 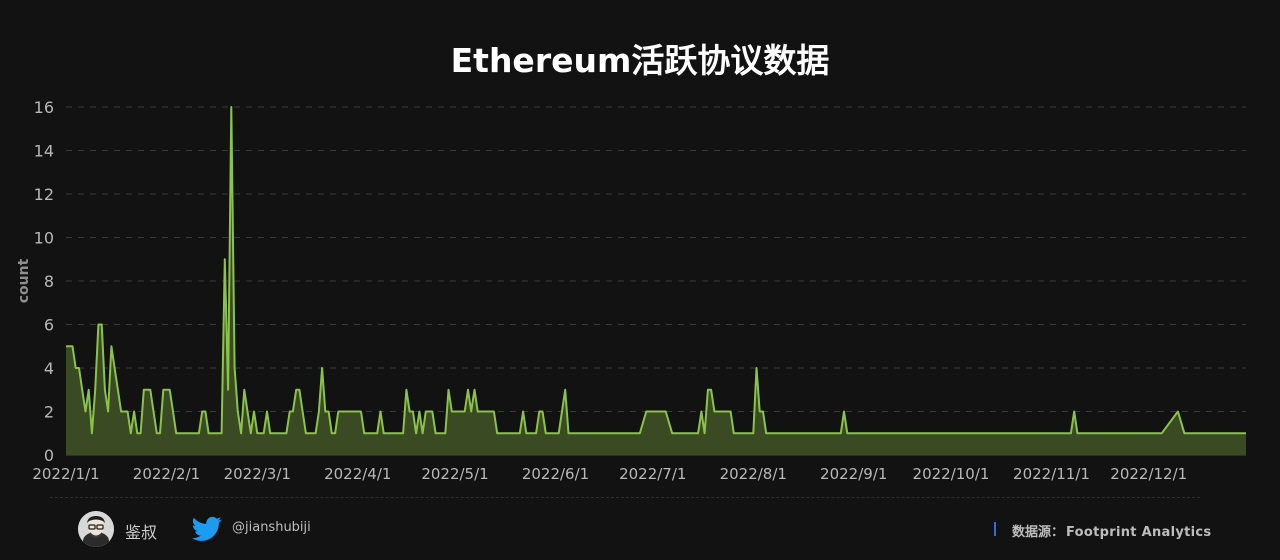 I want to click on y-tick-label: 10, so click(x=44, y=238).